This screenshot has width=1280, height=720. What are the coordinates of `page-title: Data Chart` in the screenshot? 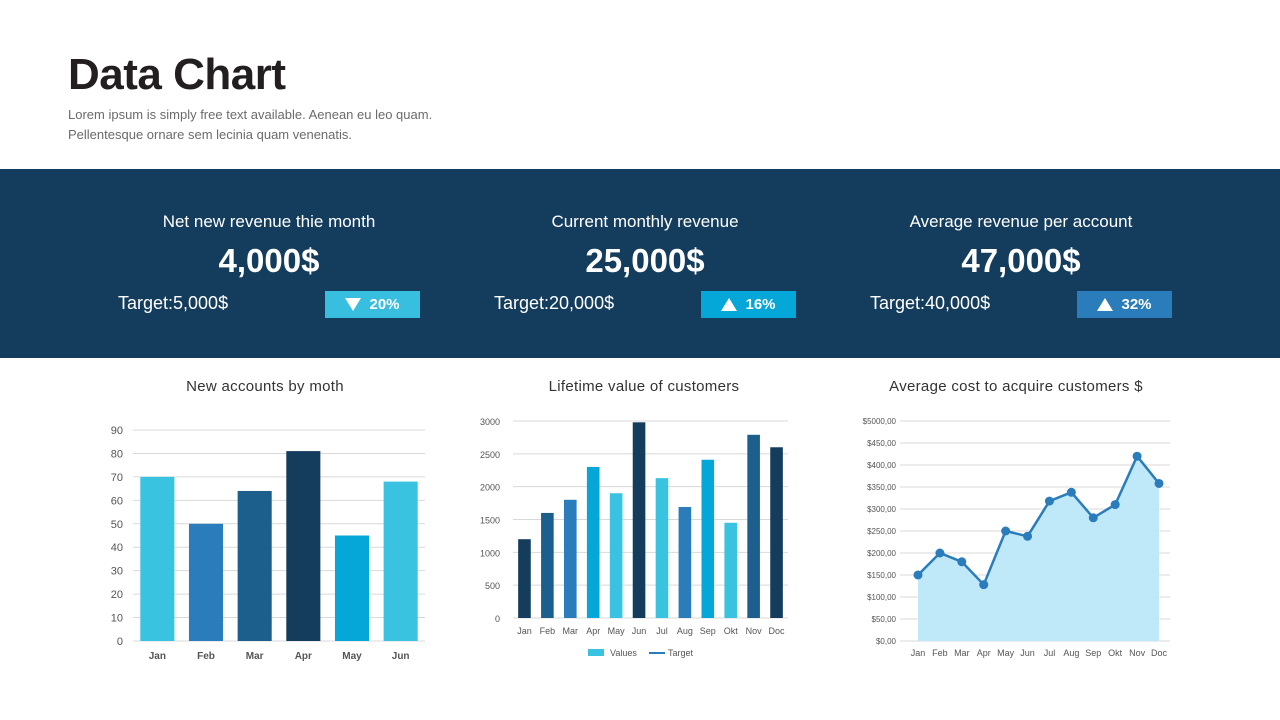 It's located at (177, 74).